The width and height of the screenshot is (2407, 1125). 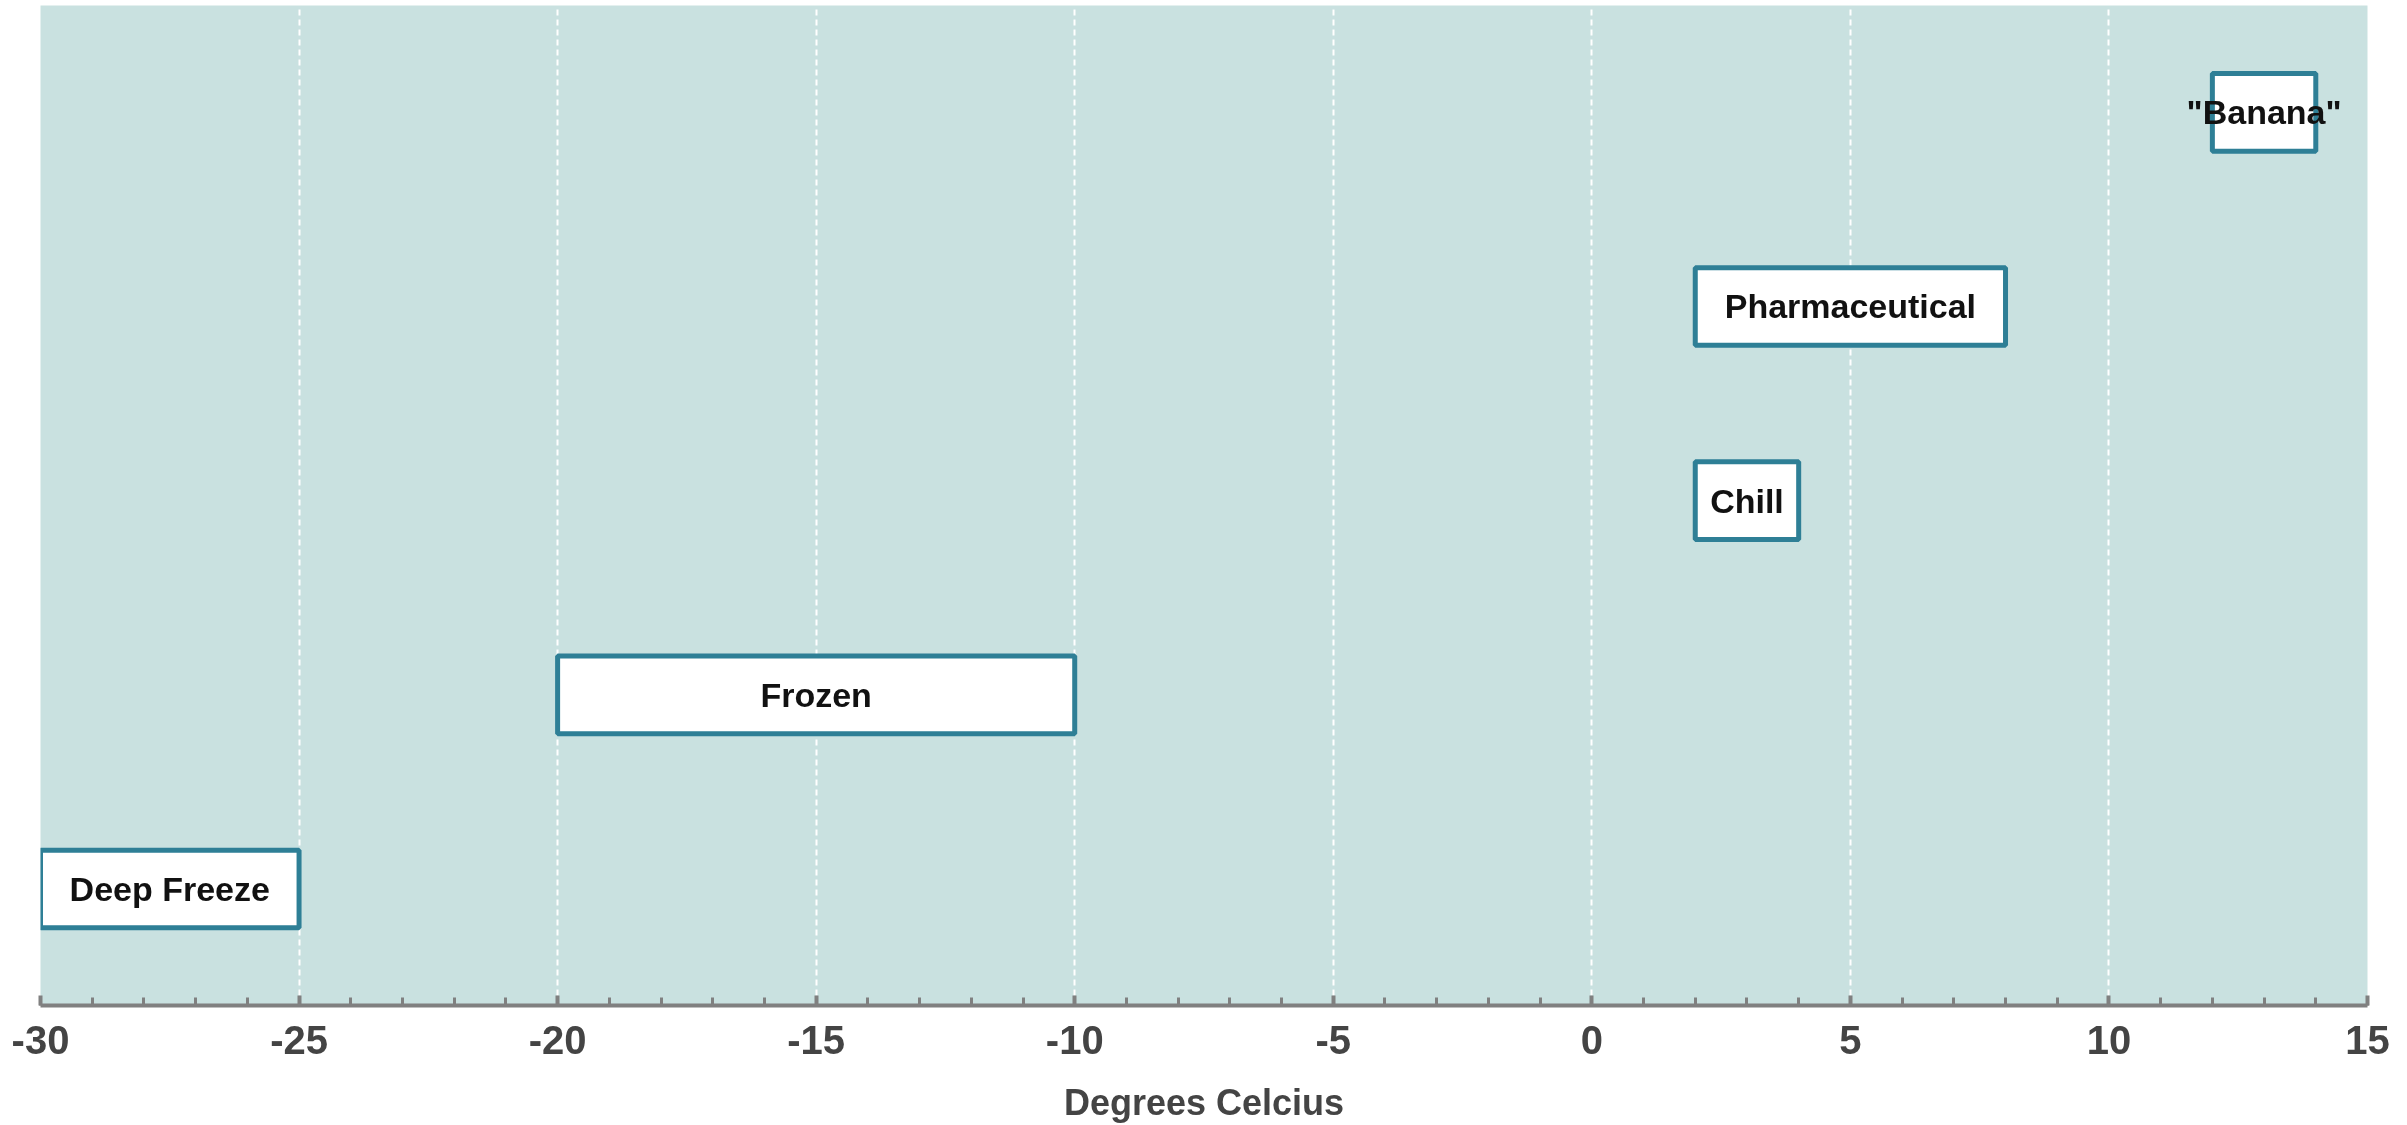 I want to click on y-tick-label: Frozen, so click(x=816, y=694).